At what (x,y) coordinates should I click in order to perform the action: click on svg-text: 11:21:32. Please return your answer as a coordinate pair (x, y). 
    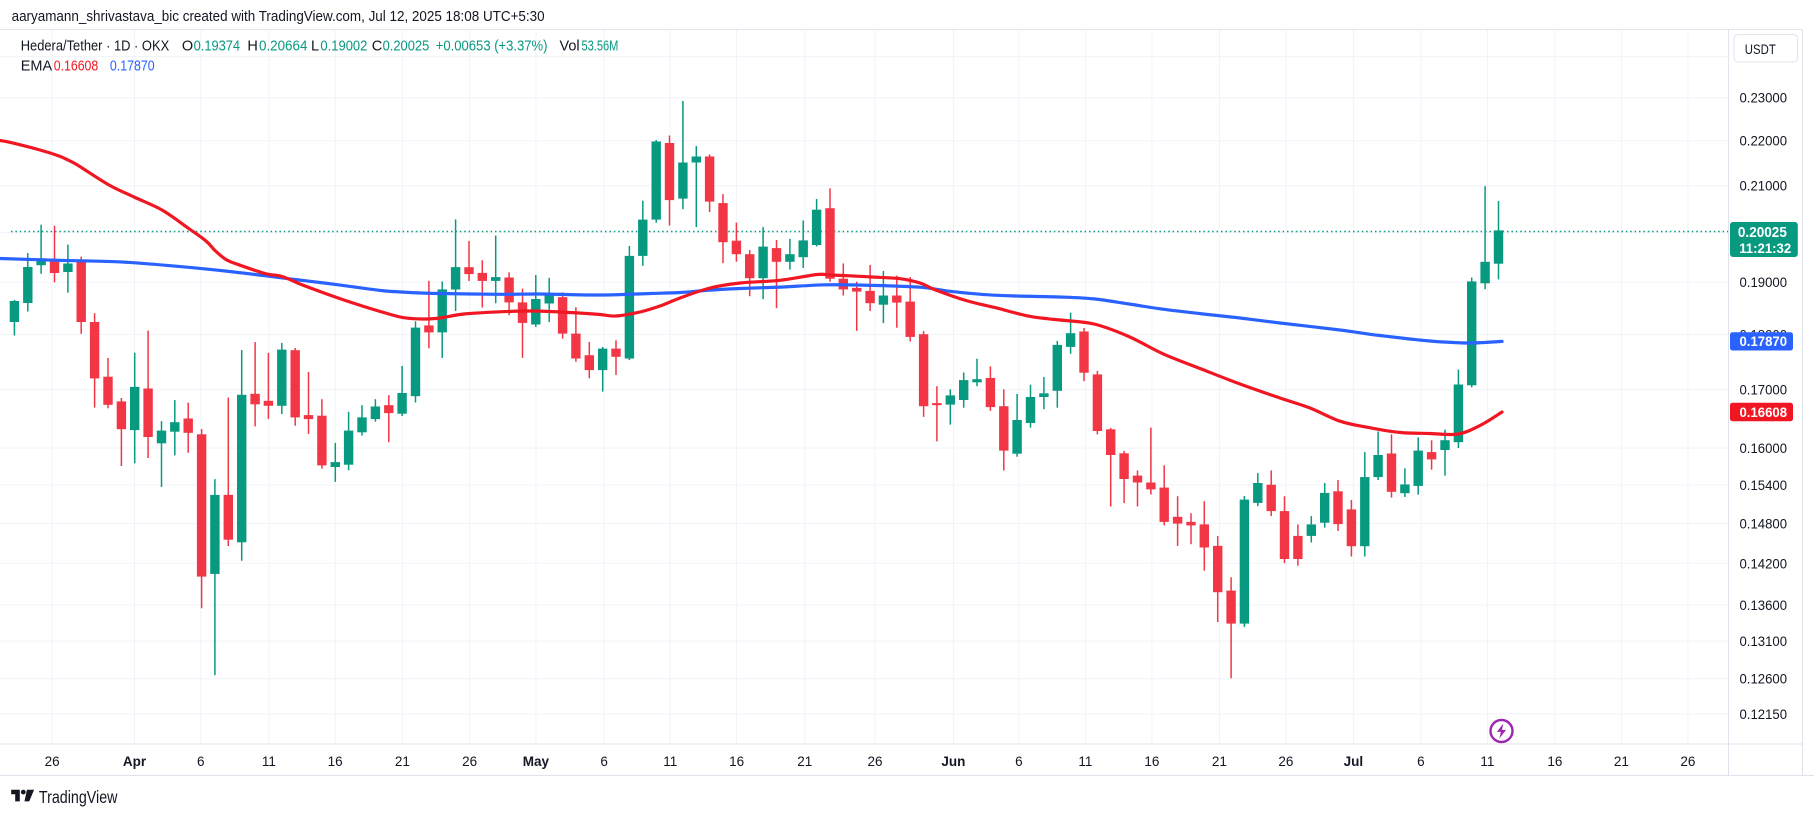
    Looking at the image, I should click on (1765, 248).